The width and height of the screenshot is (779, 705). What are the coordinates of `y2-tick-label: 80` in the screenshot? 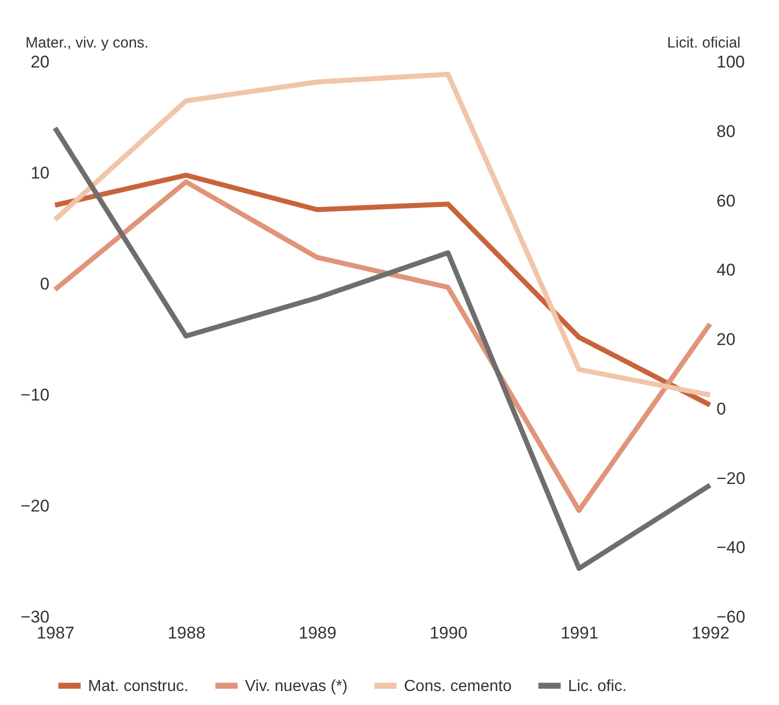 It's located at (726, 131).